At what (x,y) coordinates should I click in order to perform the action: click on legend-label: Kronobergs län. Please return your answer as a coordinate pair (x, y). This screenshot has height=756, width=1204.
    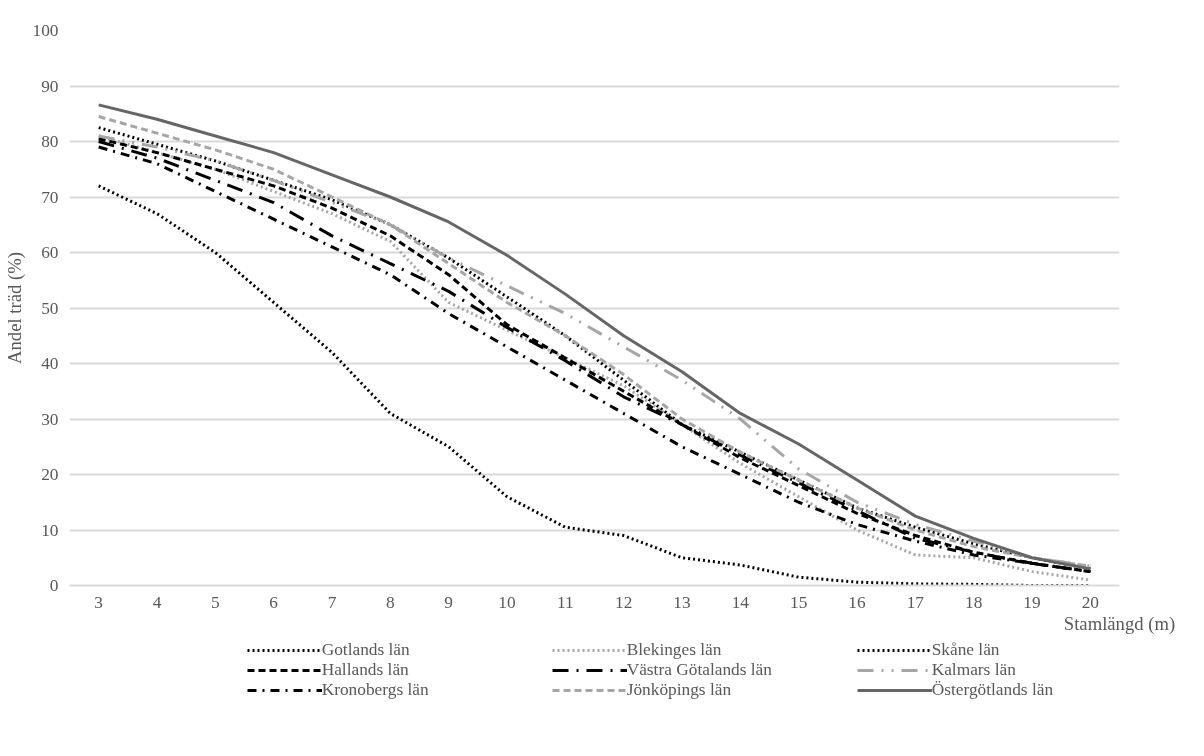
    Looking at the image, I should click on (375, 690).